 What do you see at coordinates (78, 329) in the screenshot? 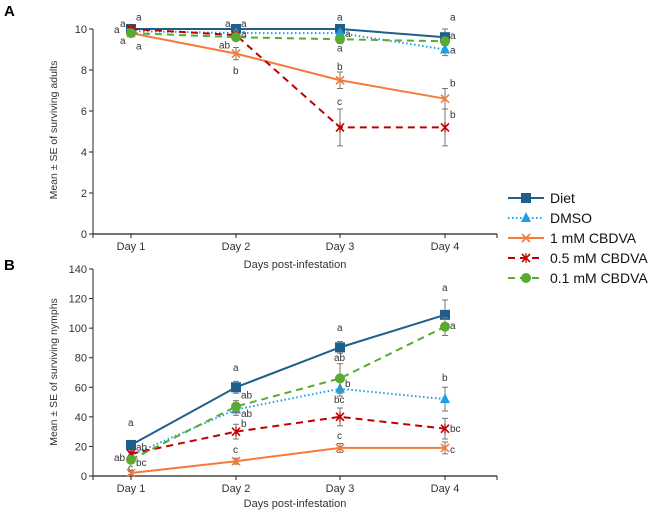
I see `y-tick-label: 100` at bounding box center [78, 329].